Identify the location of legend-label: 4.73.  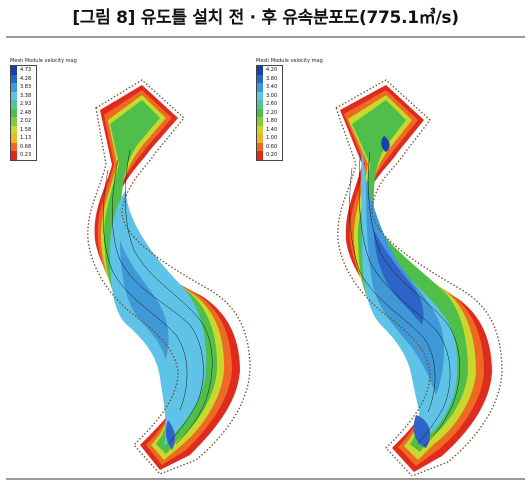
(26, 70).